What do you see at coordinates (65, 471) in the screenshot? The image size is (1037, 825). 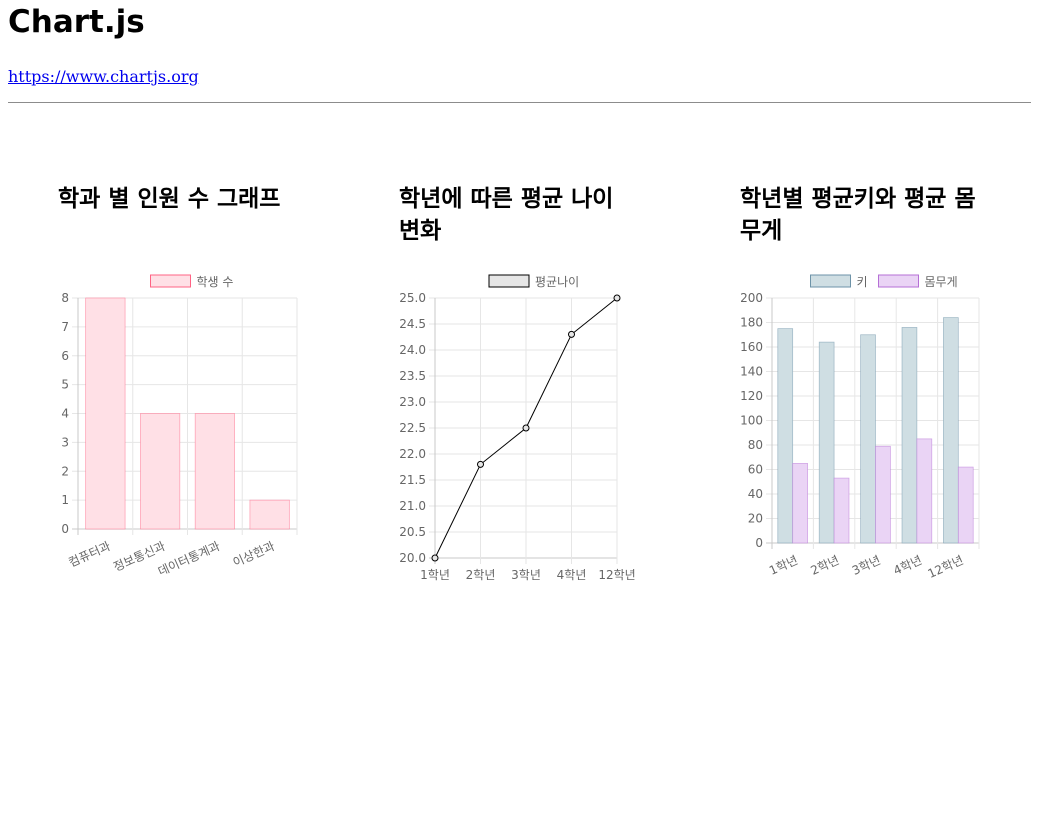 I see `y-tick-label: 2` at bounding box center [65, 471].